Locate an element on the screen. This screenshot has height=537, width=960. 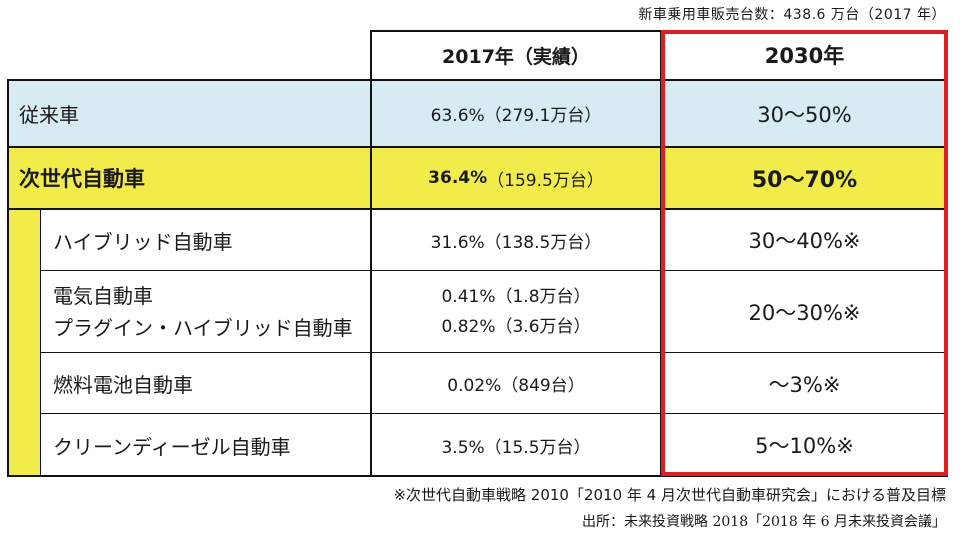
row-nextgen-2017-units: （159.5万台） is located at coordinates (545, 180).